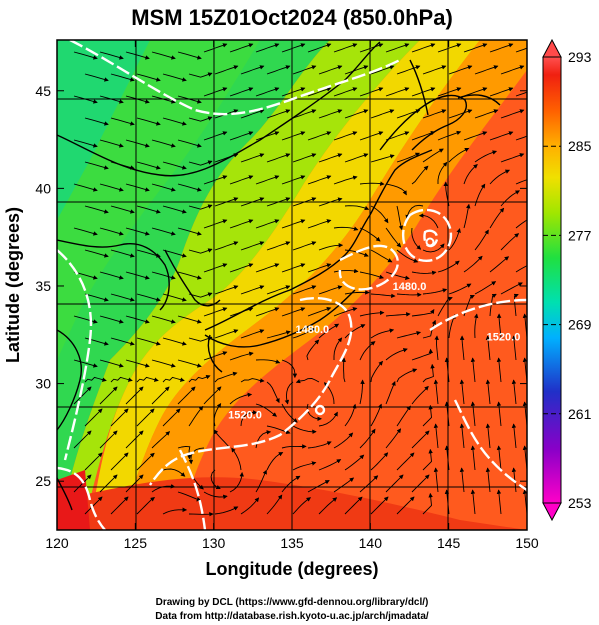  What do you see at coordinates (371, 543) in the screenshot?
I see `x-tick-label: 140` at bounding box center [371, 543].